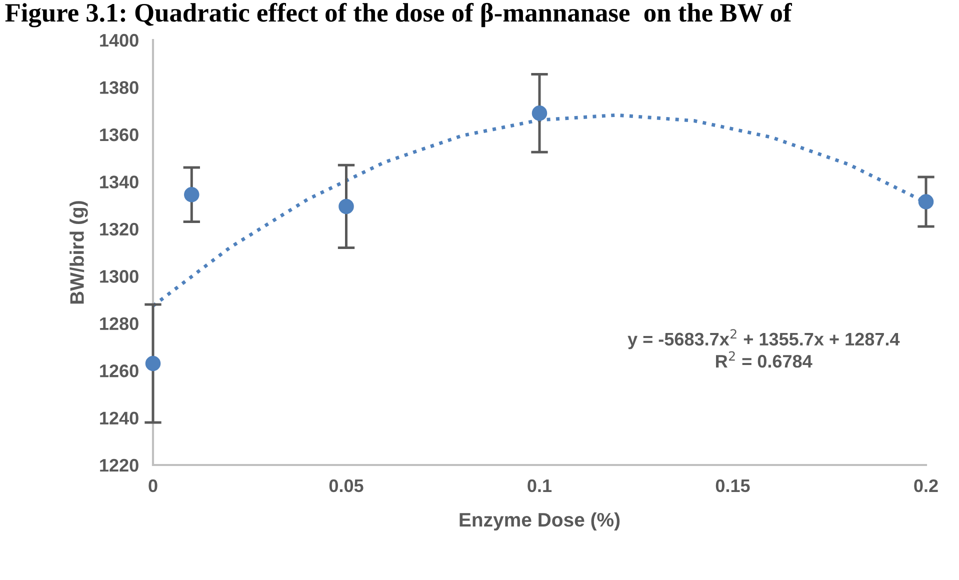  What do you see at coordinates (119, 418) in the screenshot?
I see `y-tick-label: 1240` at bounding box center [119, 418].